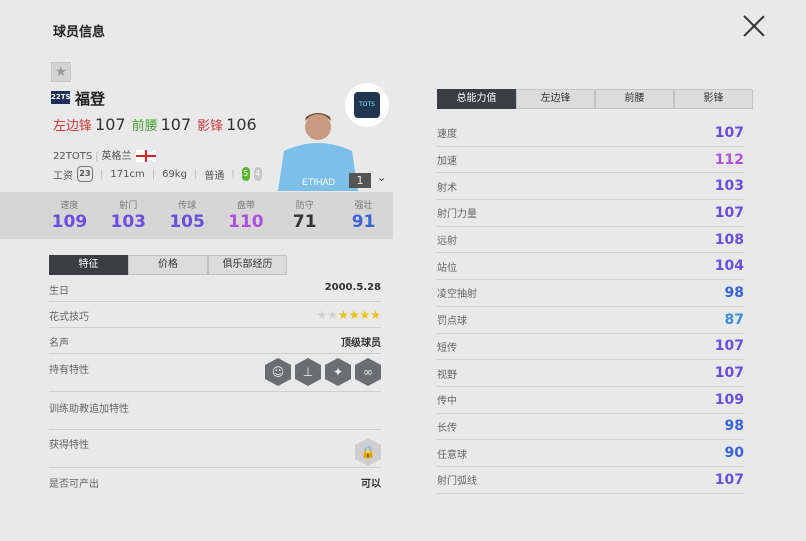 The height and width of the screenshot is (541, 806). Describe the element at coordinates (63, 176) in the screenshot. I see `salary-label: 工资` at that location.